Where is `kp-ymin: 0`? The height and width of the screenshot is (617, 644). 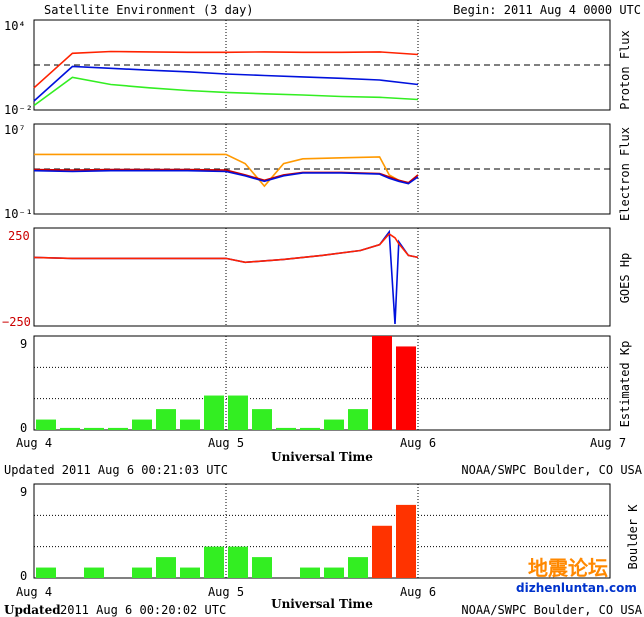 kp-ymin: 0 is located at coordinates (23, 428).